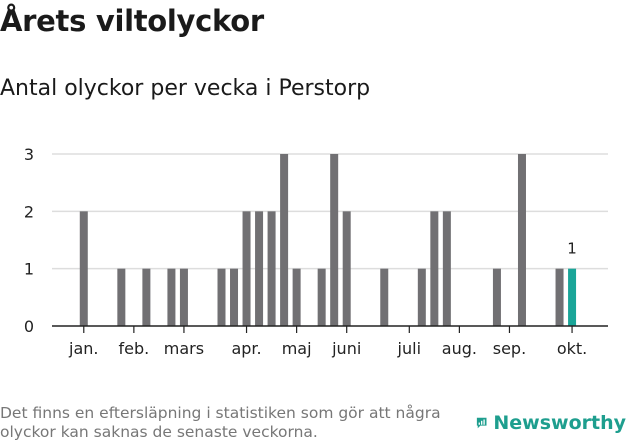 The image size is (631, 442). What do you see at coordinates (29, 269) in the screenshot?
I see `y-tick-label: 1` at bounding box center [29, 269].